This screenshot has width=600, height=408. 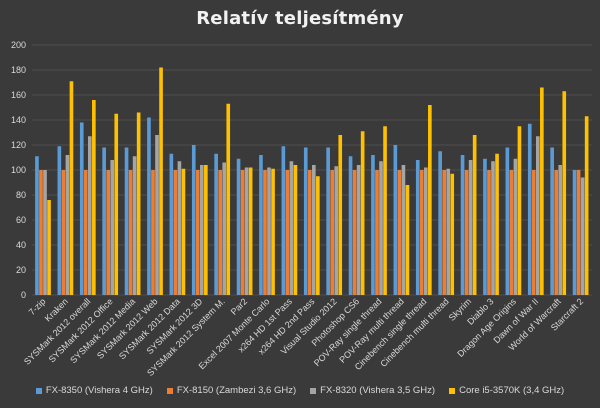 What do you see at coordinates (21, 270) in the screenshot?
I see `y-tick-label: 20` at bounding box center [21, 270].